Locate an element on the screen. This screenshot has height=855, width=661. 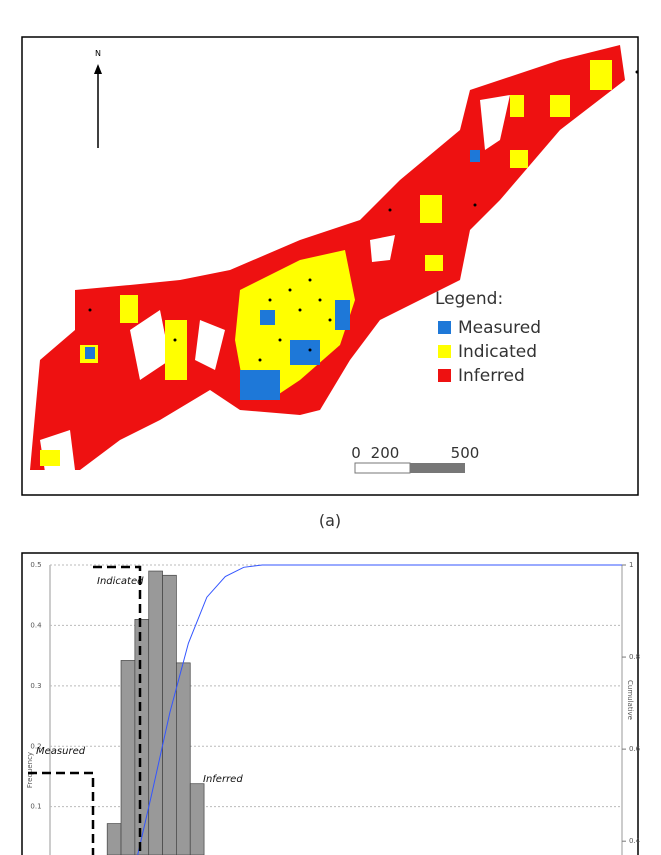
y-tick-label: 0.3 is located at coordinates (35, 686).